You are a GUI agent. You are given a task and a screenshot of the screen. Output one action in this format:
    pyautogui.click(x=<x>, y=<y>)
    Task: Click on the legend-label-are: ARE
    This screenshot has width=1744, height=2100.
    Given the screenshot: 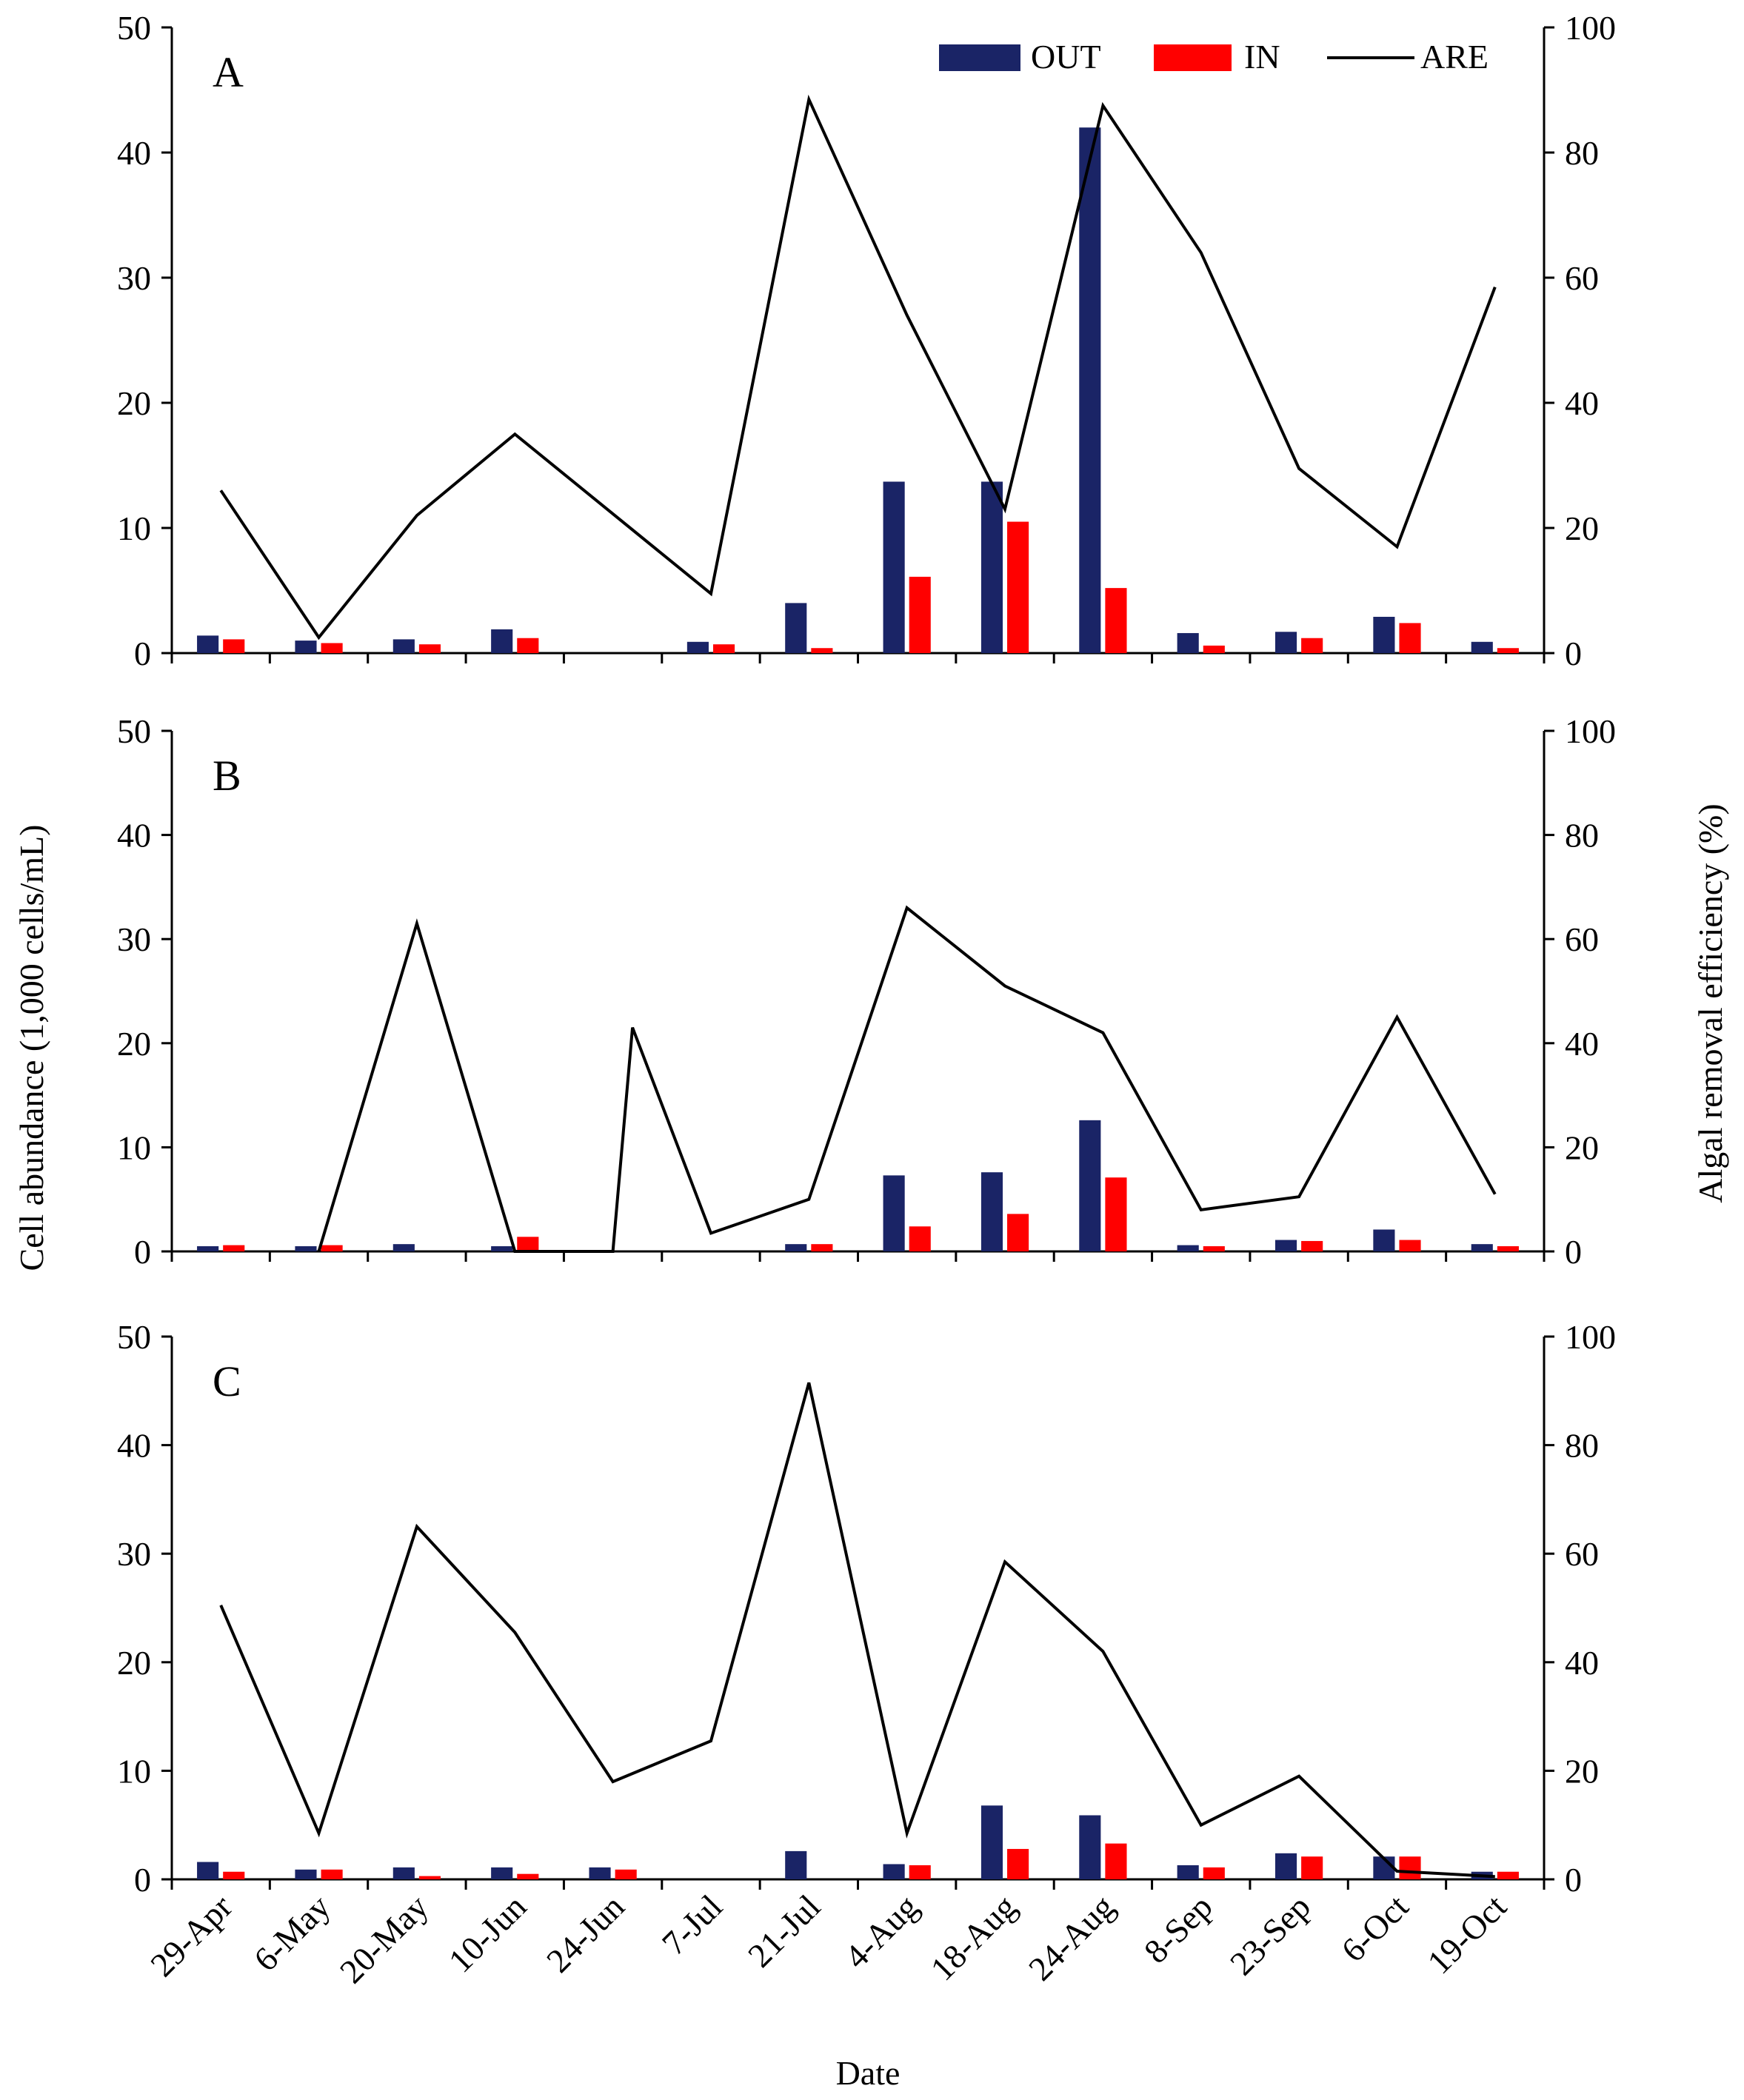 What is the action you would take?
    pyautogui.click(x=1454, y=57)
    